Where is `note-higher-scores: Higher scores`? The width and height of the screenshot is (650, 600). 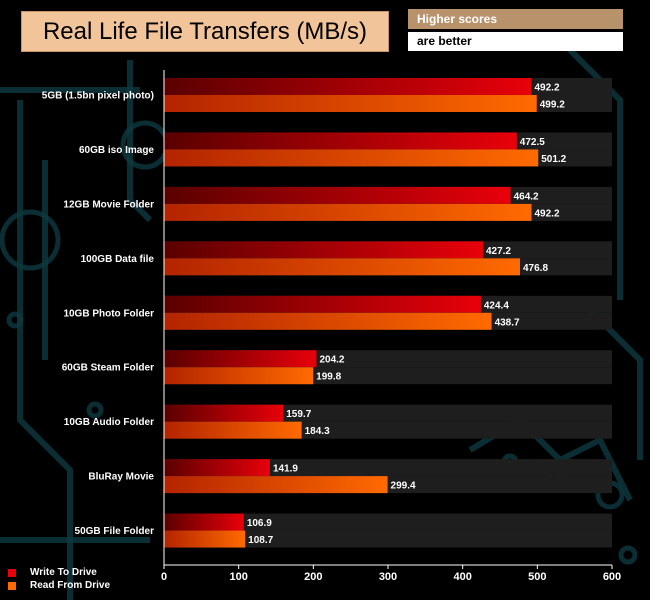 note-higher-scores: Higher scores is located at coordinates (515, 19).